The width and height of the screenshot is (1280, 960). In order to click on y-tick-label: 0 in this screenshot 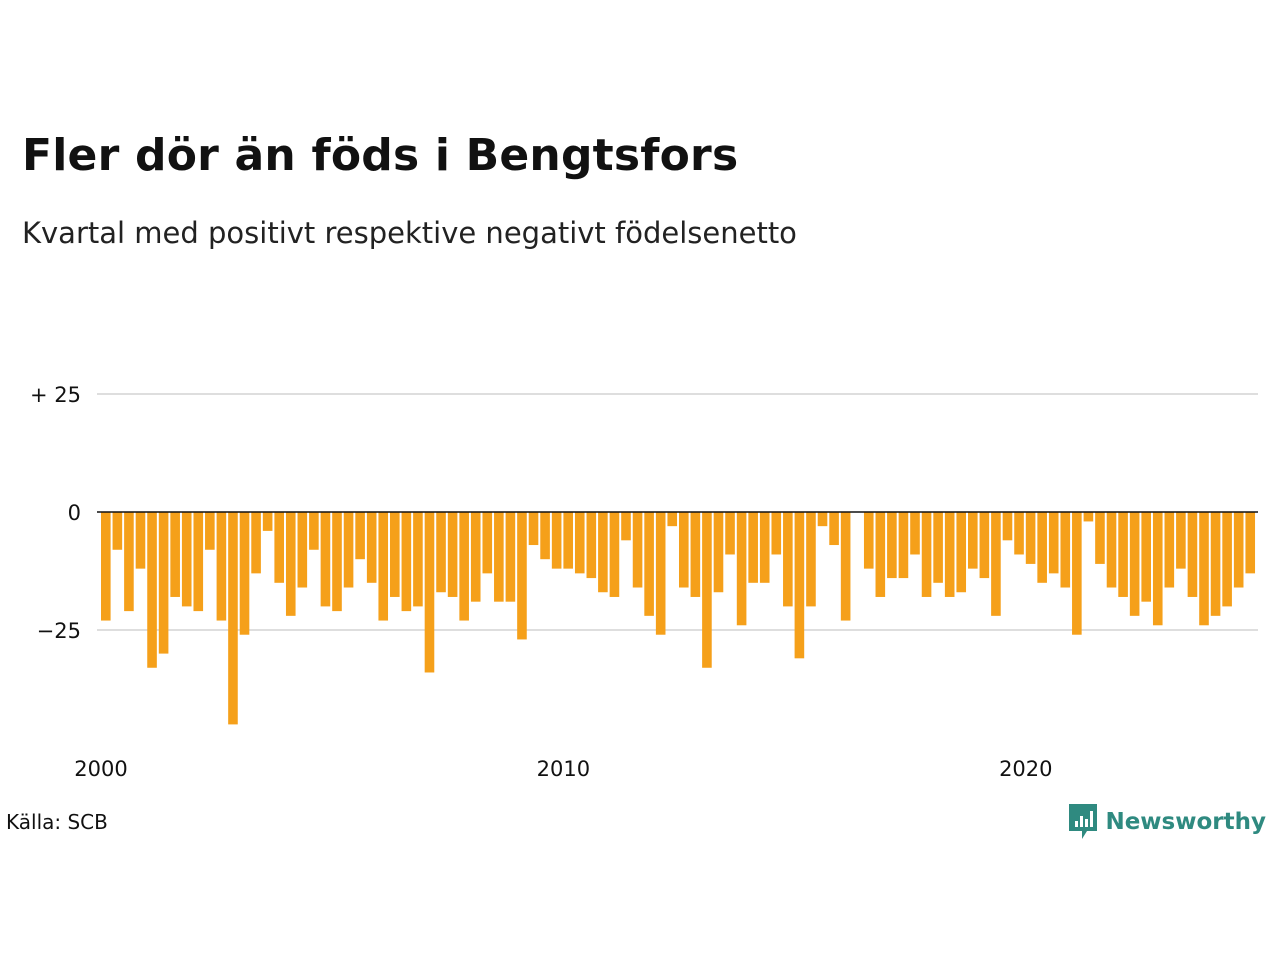, I will do `click(74, 513)`.